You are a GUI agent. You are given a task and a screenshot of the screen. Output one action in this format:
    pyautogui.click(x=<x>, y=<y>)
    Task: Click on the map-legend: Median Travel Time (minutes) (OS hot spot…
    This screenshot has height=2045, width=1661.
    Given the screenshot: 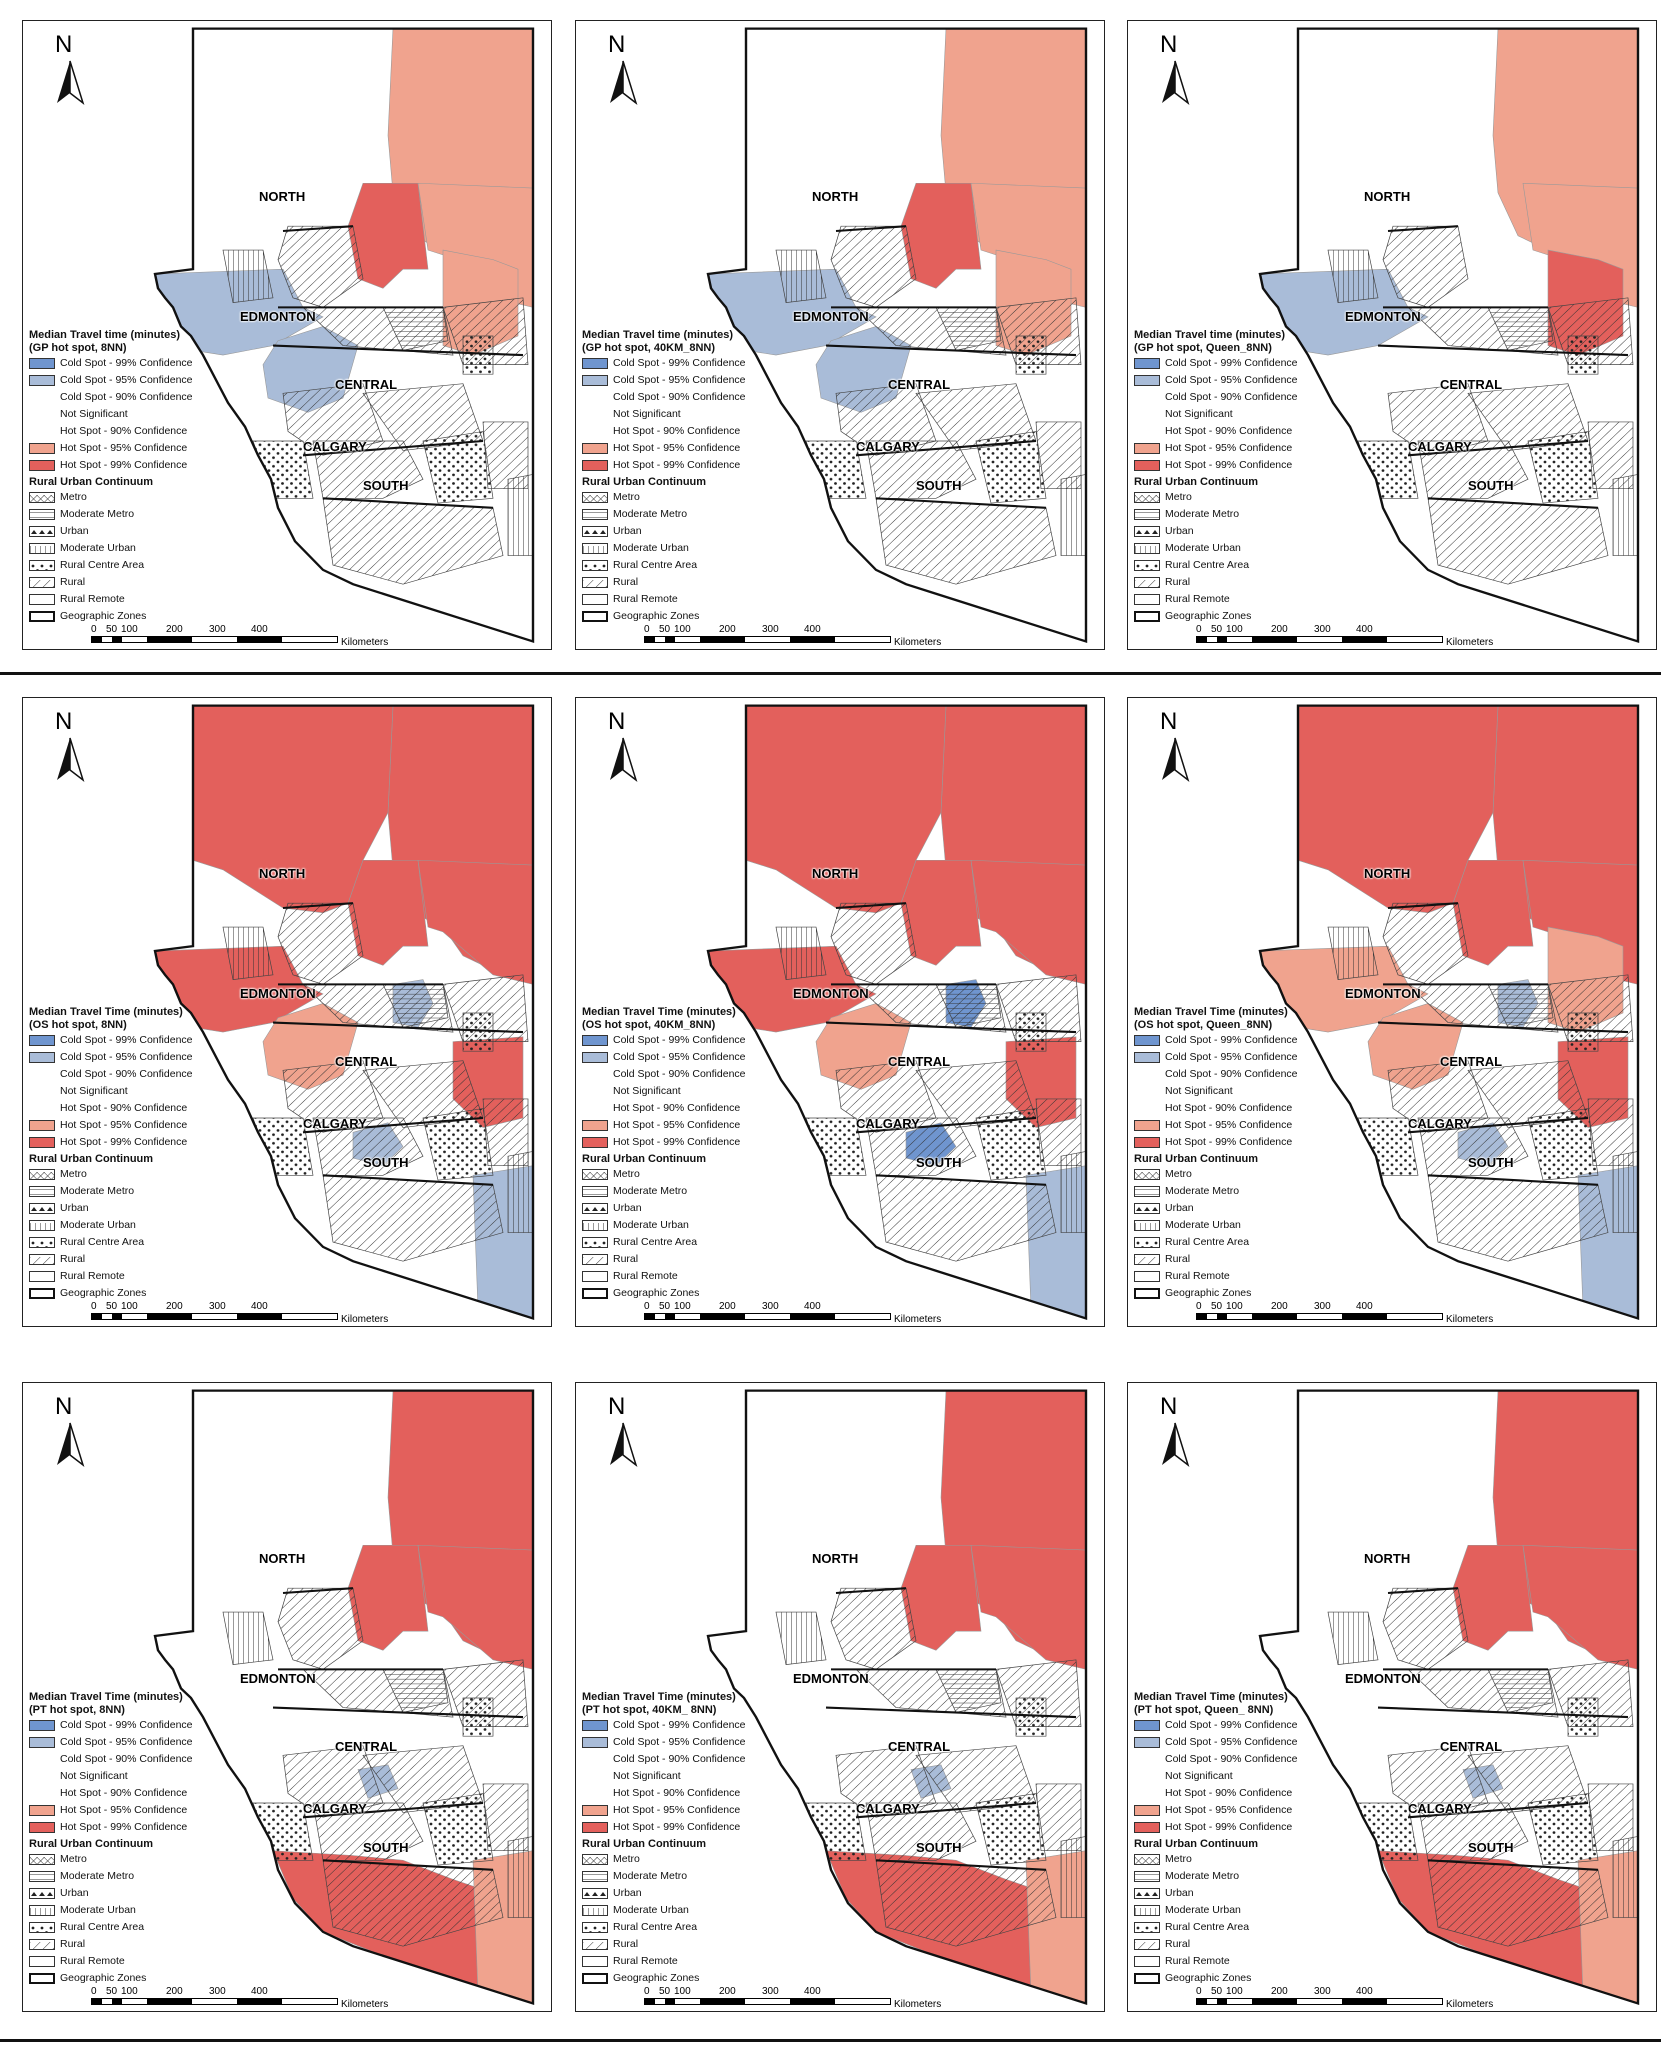 What is the action you would take?
    pyautogui.click(x=111, y=1154)
    